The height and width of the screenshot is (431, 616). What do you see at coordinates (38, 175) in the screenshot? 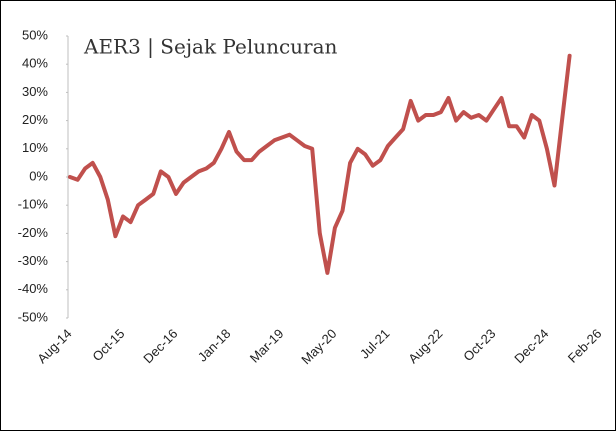
I see `y-tick-label: 0%` at bounding box center [38, 175].